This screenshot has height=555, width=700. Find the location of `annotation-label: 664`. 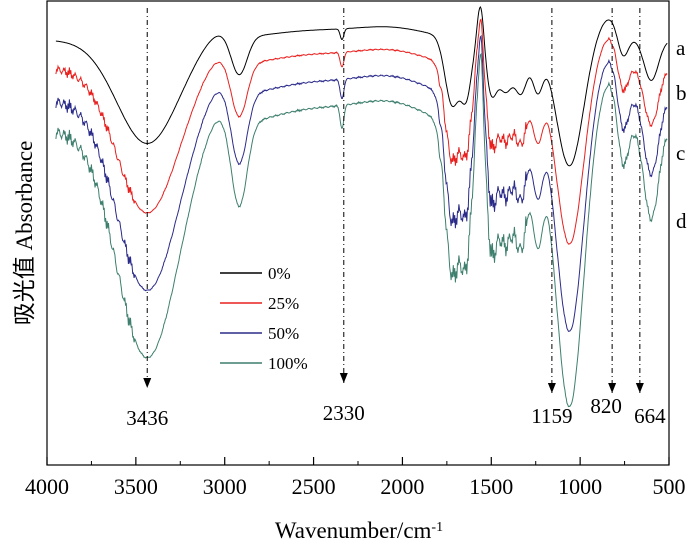

annotation-label: 664 is located at coordinates (650, 416).